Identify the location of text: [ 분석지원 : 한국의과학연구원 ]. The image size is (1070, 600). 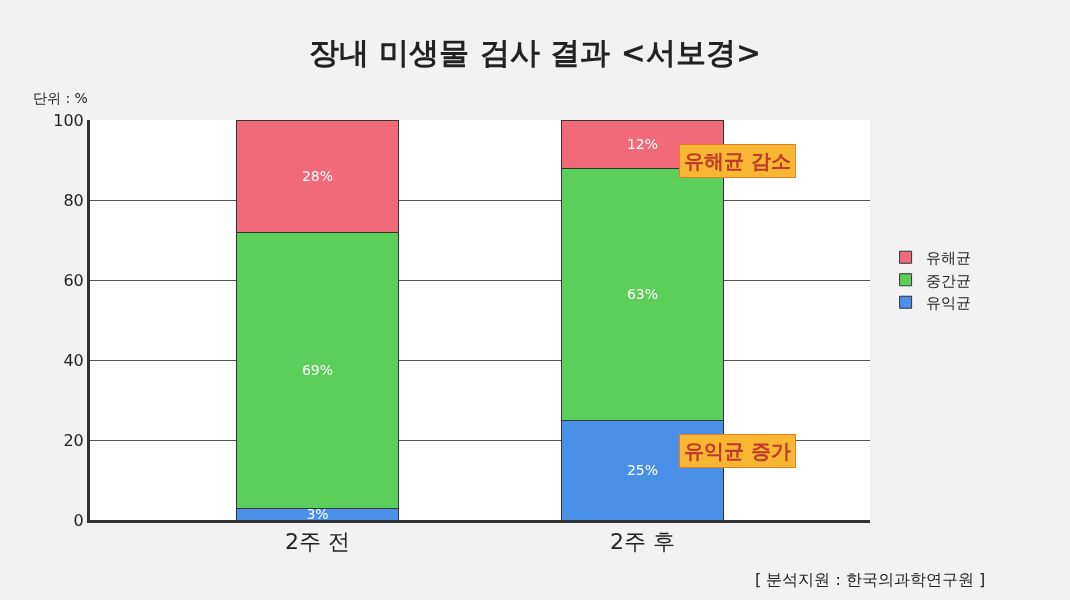
(870, 579).